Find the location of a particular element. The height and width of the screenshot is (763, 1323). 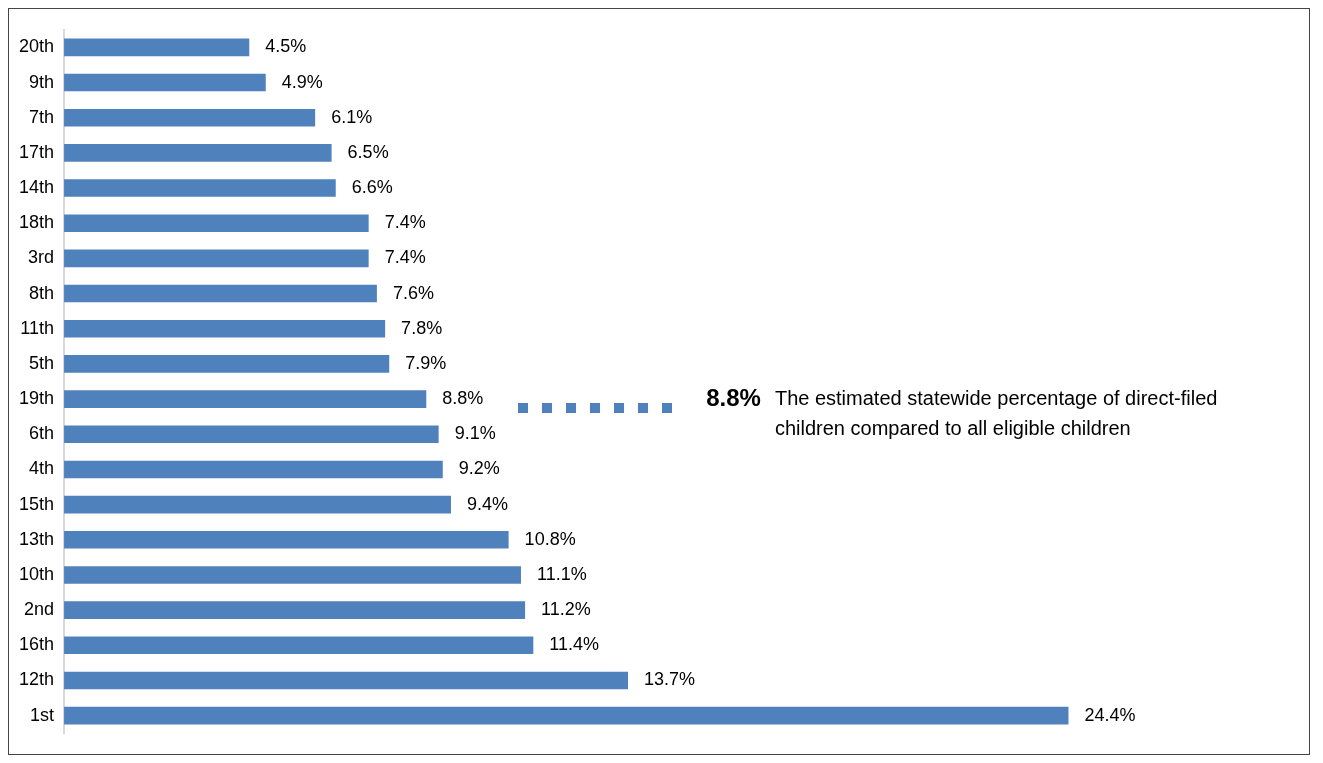

data-label: 9.4% is located at coordinates (487, 503).